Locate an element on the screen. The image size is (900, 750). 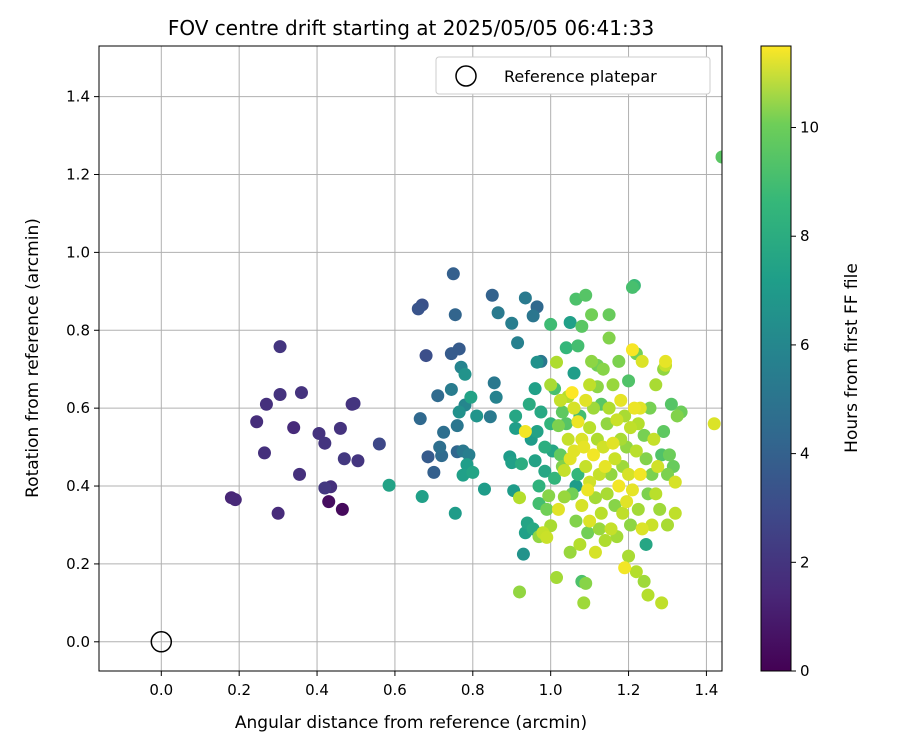
y-tick-label: 0.6 is located at coordinates (78, 408).